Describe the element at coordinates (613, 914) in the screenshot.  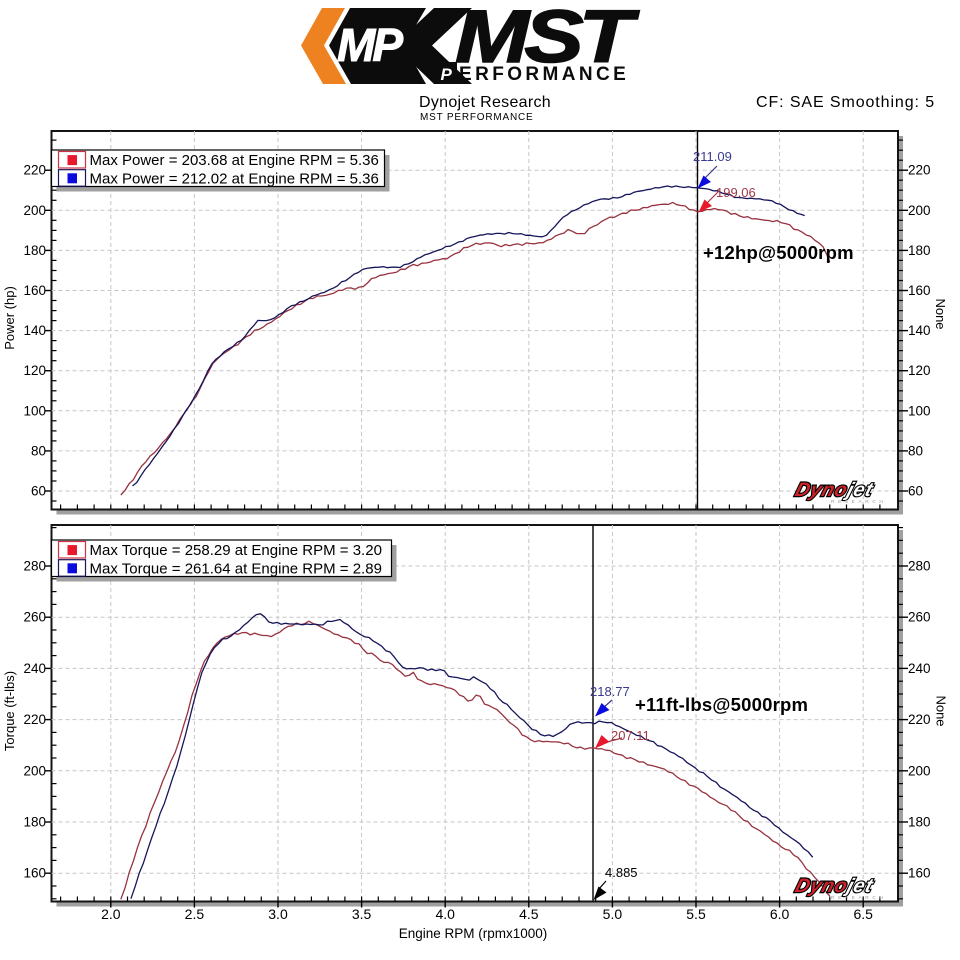
I see `svg-text: 5.0` at that location.